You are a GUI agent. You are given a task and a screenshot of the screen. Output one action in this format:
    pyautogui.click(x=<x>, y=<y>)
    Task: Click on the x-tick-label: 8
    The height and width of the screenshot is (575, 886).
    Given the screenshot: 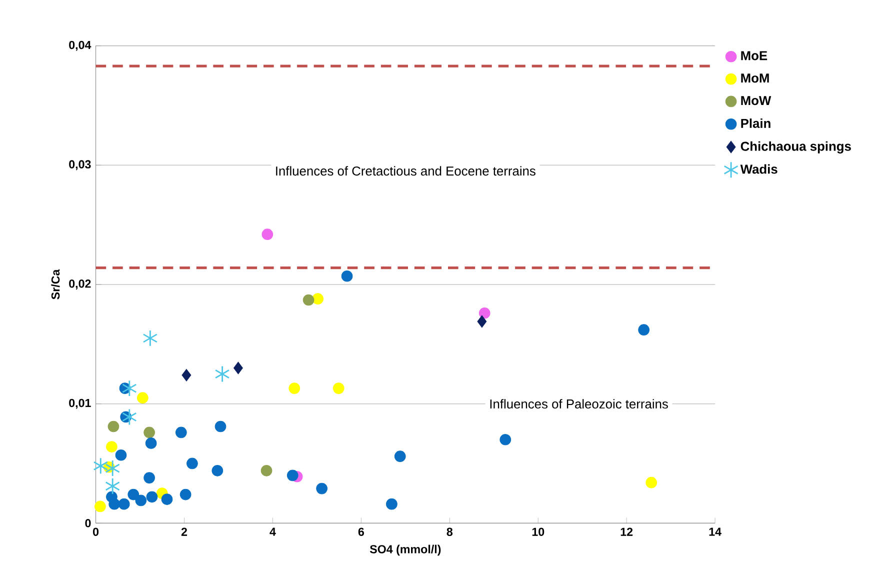 What is the action you would take?
    pyautogui.click(x=449, y=532)
    